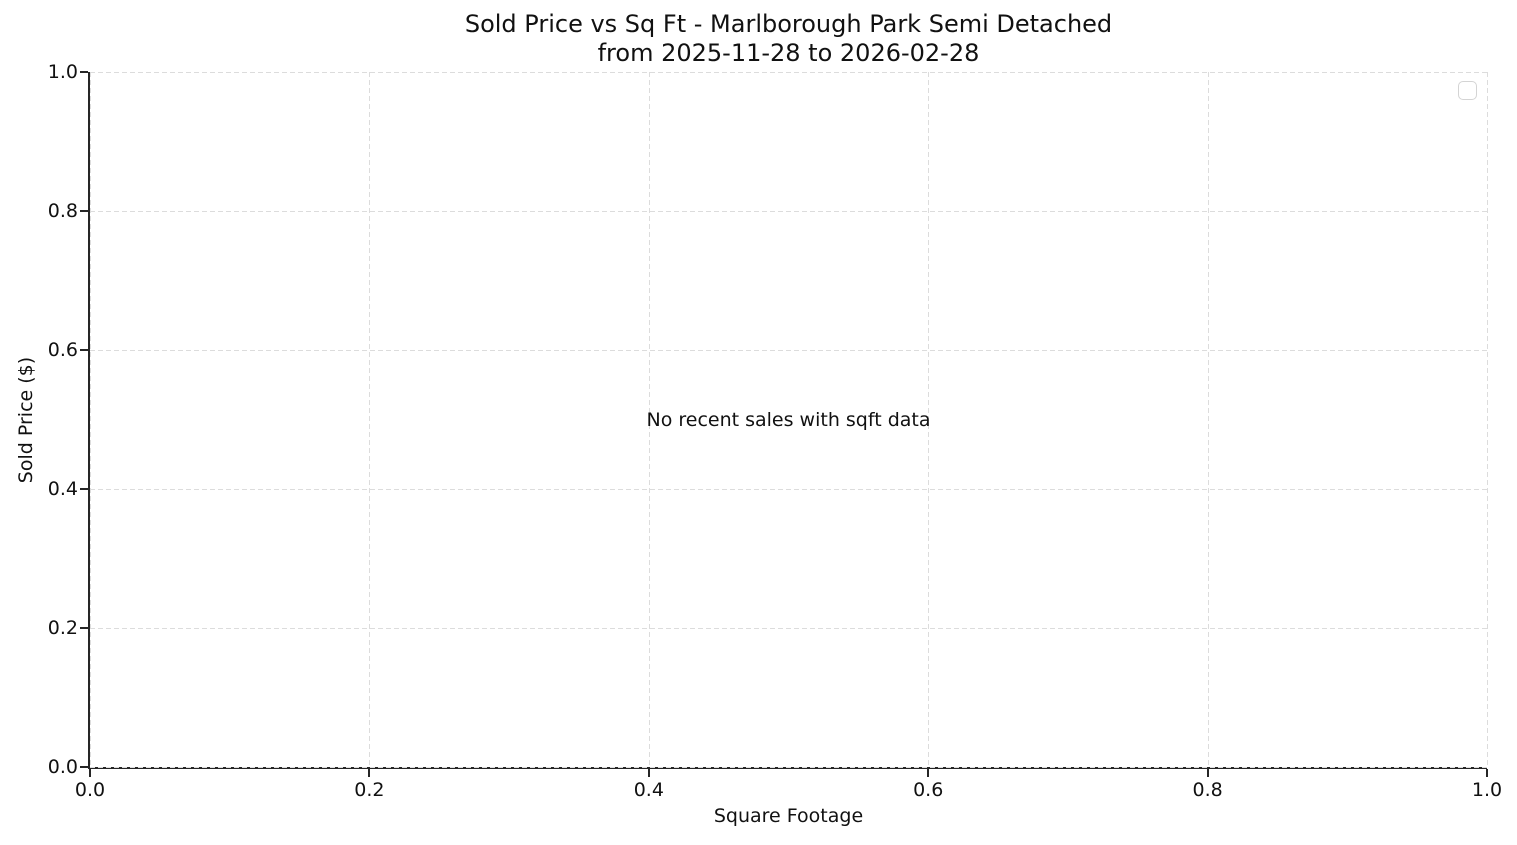  What do you see at coordinates (928, 790) in the screenshot?
I see `x-tick-label: 0.6` at bounding box center [928, 790].